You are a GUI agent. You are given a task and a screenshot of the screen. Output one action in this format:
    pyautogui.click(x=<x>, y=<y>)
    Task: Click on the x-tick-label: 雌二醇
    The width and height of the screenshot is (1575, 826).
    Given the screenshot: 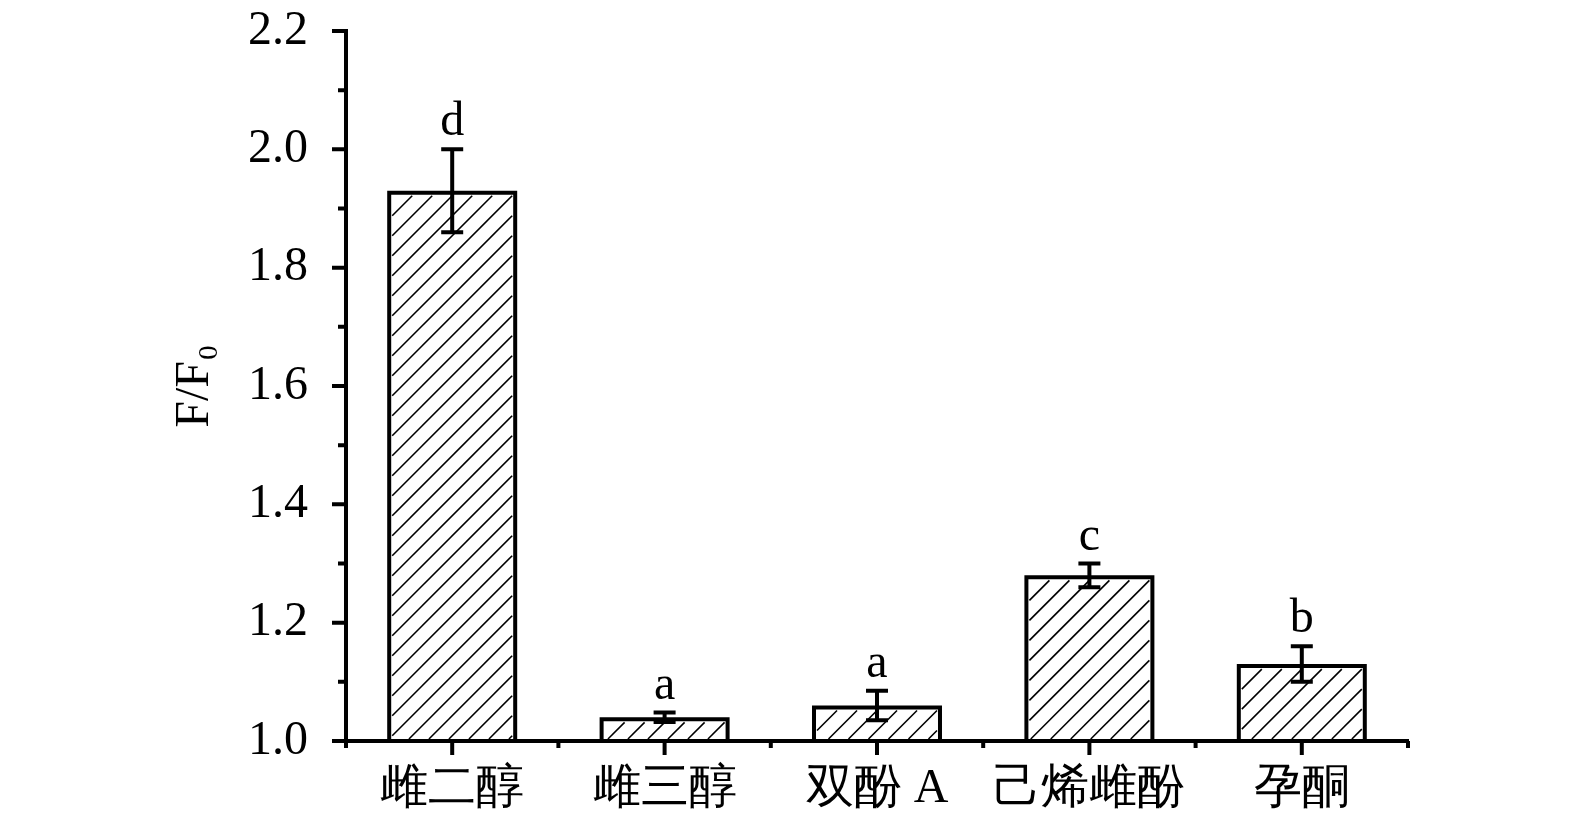 What is the action you would take?
    pyautogui.click(x=452, y=786)
    